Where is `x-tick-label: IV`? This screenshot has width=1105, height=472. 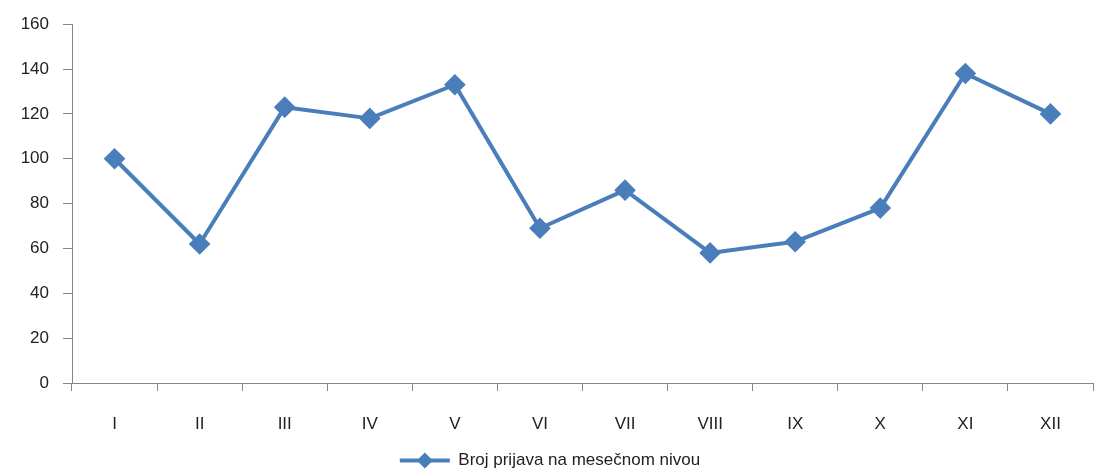
x-tick-label: IV is located at coordinates (370, 423).